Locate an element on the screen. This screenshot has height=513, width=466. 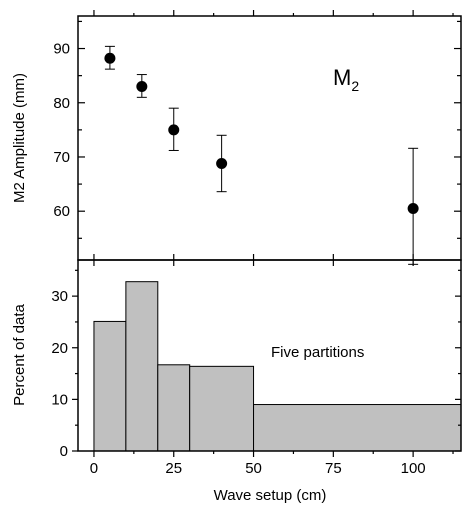
bottom-x-tick-label: 50 is located at coordinates (253, 468).